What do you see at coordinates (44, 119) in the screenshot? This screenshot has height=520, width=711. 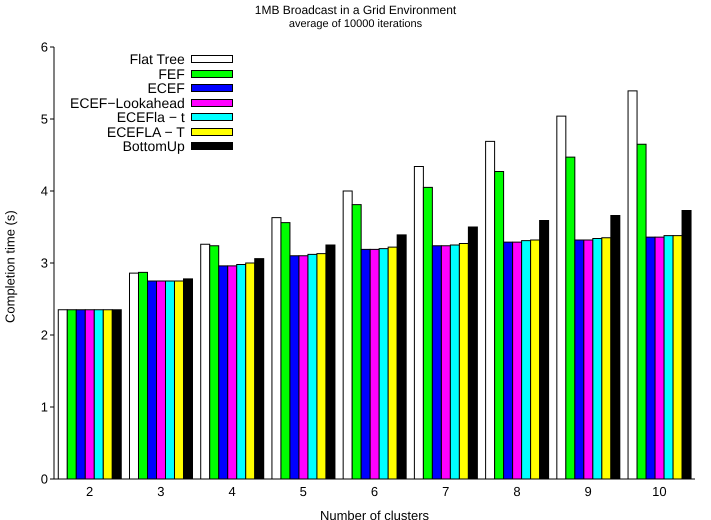 I see `y-tick-label: 5` at bounding box center [44, 119].